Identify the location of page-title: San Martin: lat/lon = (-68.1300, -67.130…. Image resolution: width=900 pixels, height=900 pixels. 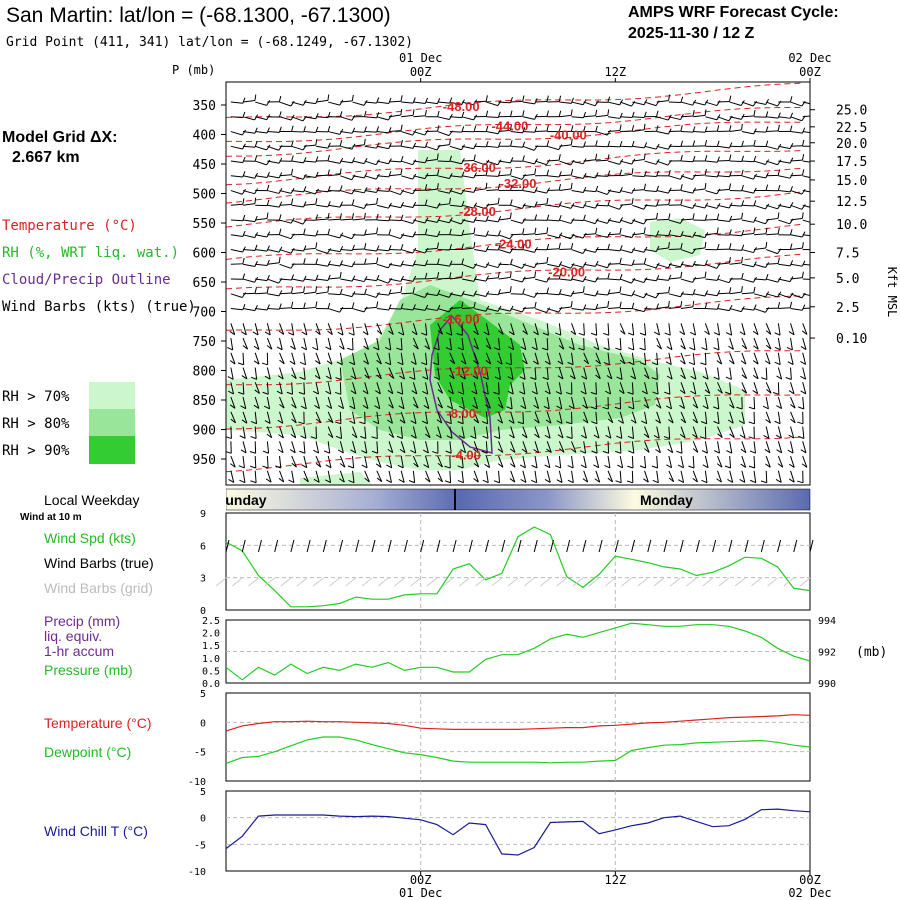
(198, 15).